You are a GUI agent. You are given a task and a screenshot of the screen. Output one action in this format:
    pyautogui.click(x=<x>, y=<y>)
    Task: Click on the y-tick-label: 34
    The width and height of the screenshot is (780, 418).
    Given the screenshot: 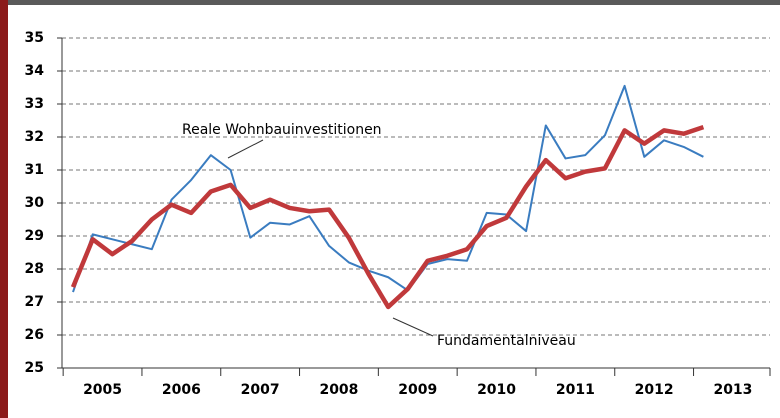 What is the action you would take?
    pyautogui.click(x=35, y=71)
    